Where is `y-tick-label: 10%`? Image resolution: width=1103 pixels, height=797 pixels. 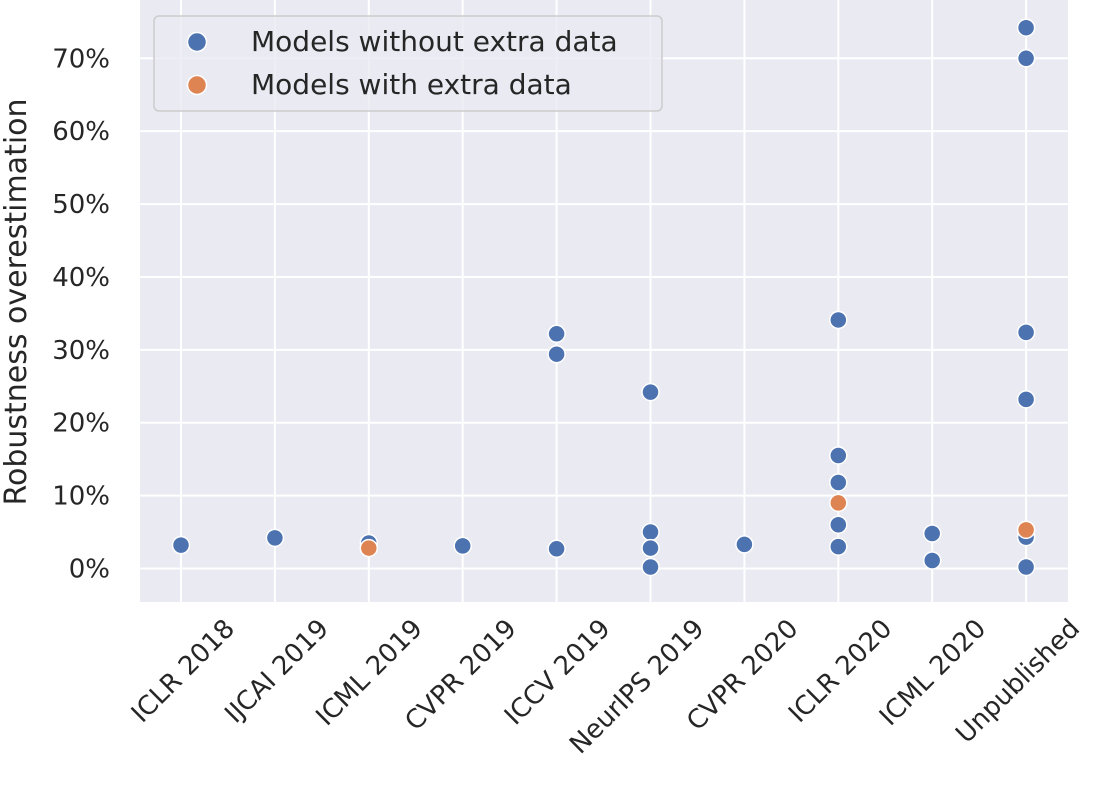 y-tick-label: 10% is located at coordinates (81, 497).